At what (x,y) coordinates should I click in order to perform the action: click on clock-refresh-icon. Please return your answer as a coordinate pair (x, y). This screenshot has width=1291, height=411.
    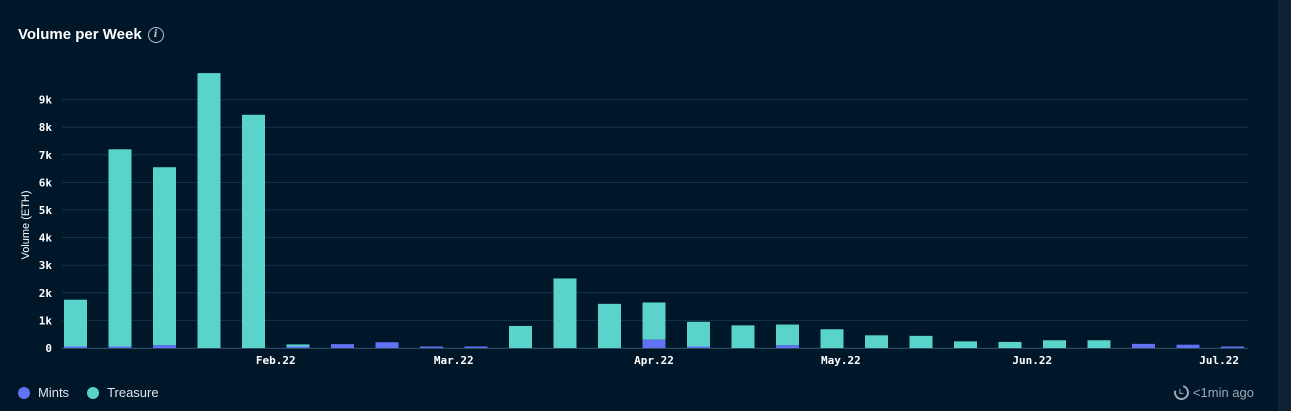
    Looking at the image, I should click on (1181, 392).